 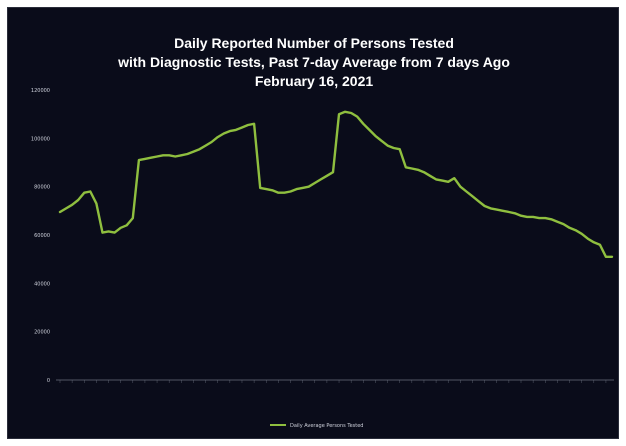 I want to click on y-tick-label: 100000, so click(x=40, y=139).